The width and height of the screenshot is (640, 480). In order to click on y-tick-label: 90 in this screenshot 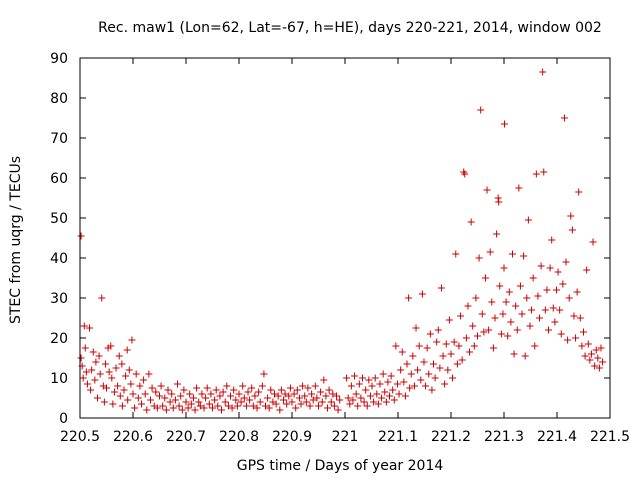, I will do `click(59, 59)`.